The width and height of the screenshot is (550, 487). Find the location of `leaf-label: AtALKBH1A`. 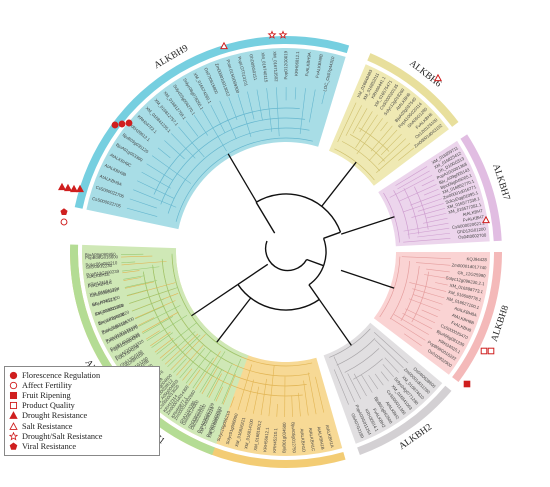

leaf-label: AtALKBH1A is located at coordinates (330, 436).